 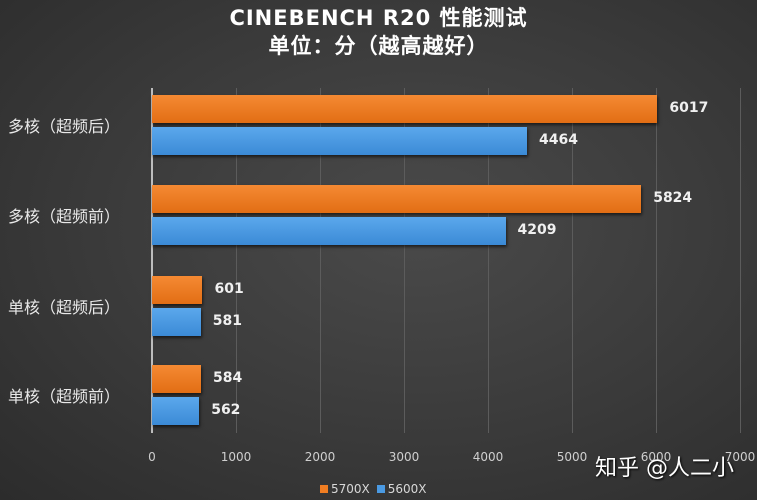 What do you see at coordinates (537, 230) in the screenshot?
I see `value-label: 4209` at bounding box center [537, 230].